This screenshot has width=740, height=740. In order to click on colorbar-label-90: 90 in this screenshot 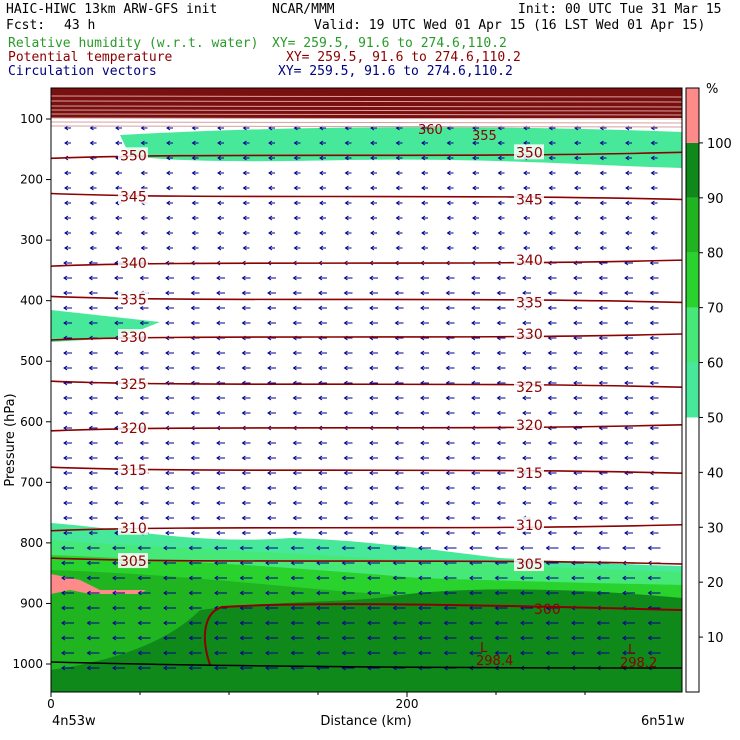, I will do `click(715, 199)`.